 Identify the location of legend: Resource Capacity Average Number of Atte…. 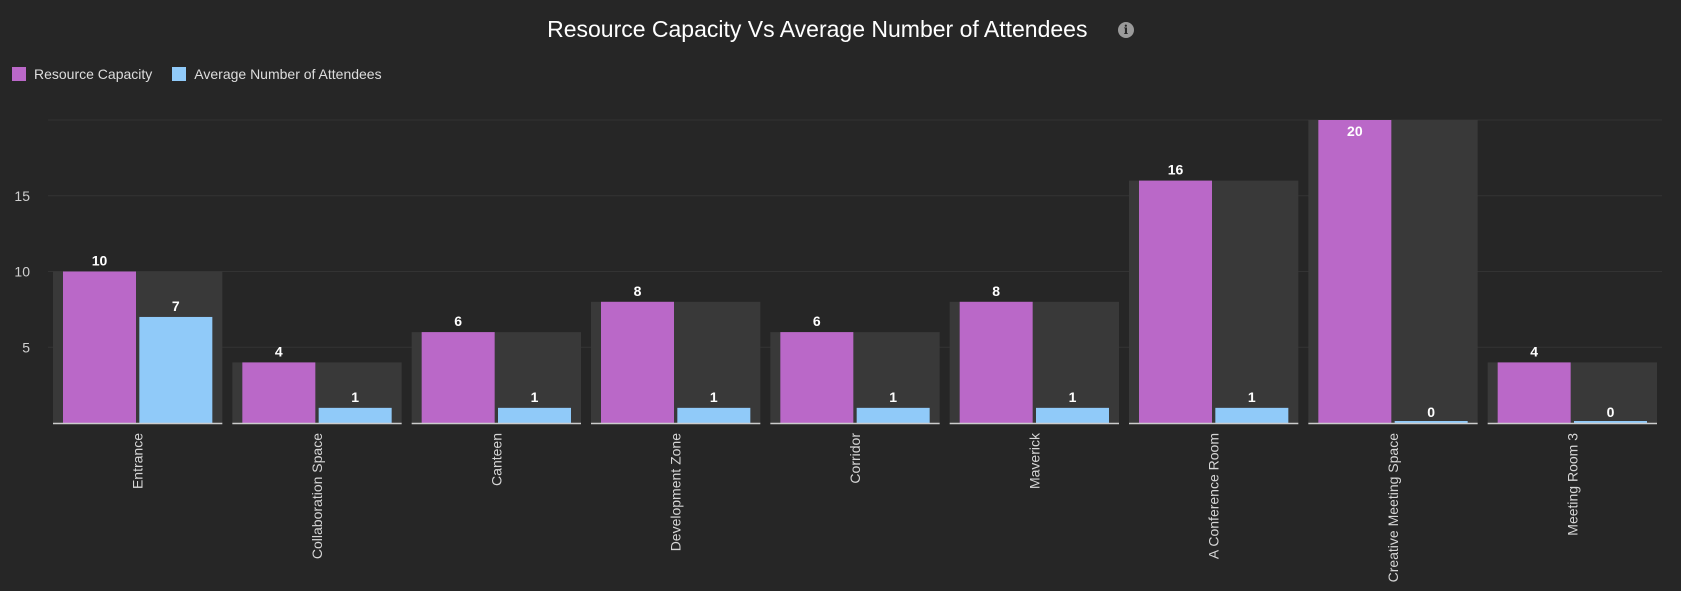
(207, 74).